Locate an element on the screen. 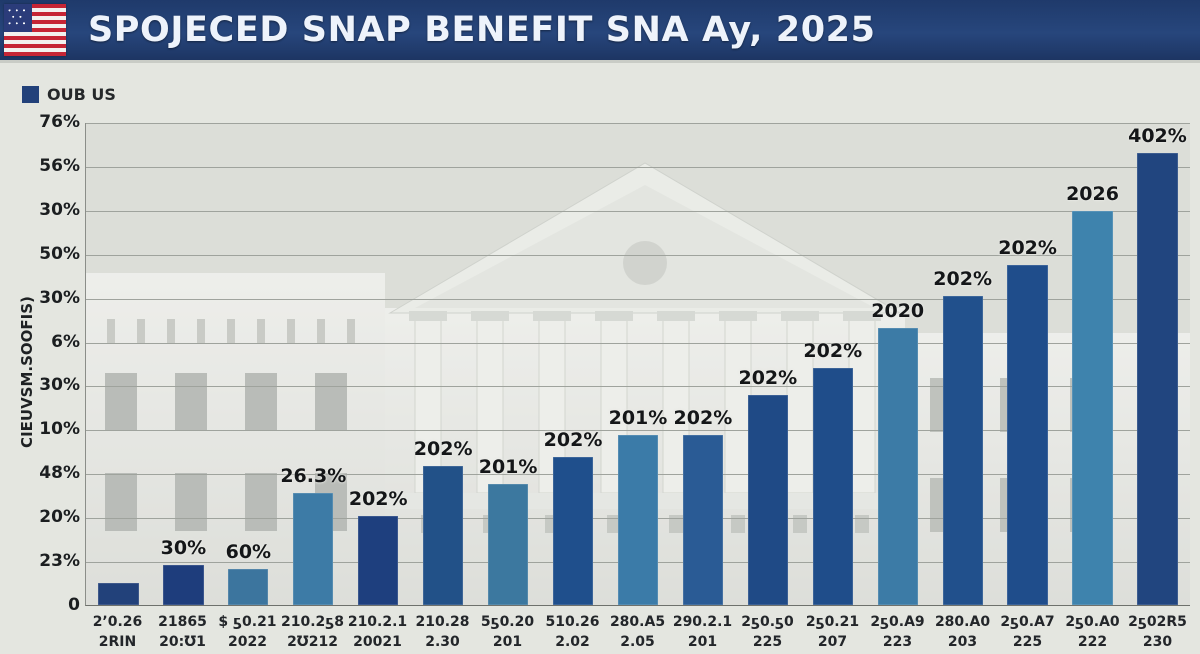  bar-value-label: 2020 is located at coordinates (898, 310).